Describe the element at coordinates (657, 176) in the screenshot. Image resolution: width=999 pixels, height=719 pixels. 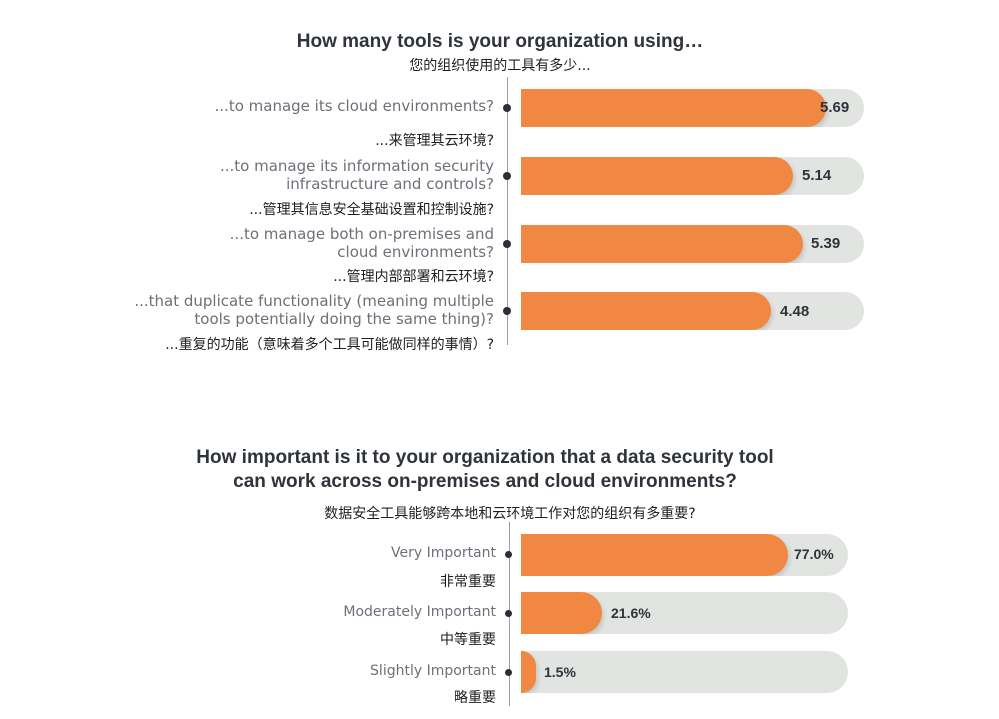
I see `chart1-row2-bar-fill` at that location.